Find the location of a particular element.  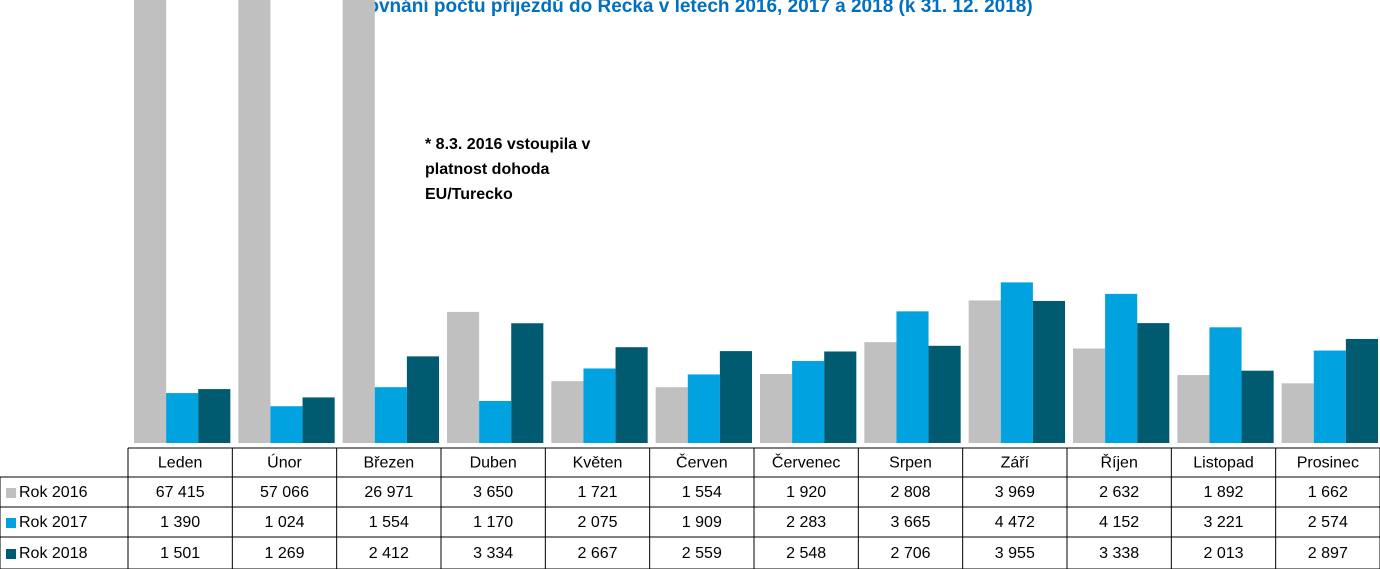

data-label: 2 559 is located at coordinates (702, 553).